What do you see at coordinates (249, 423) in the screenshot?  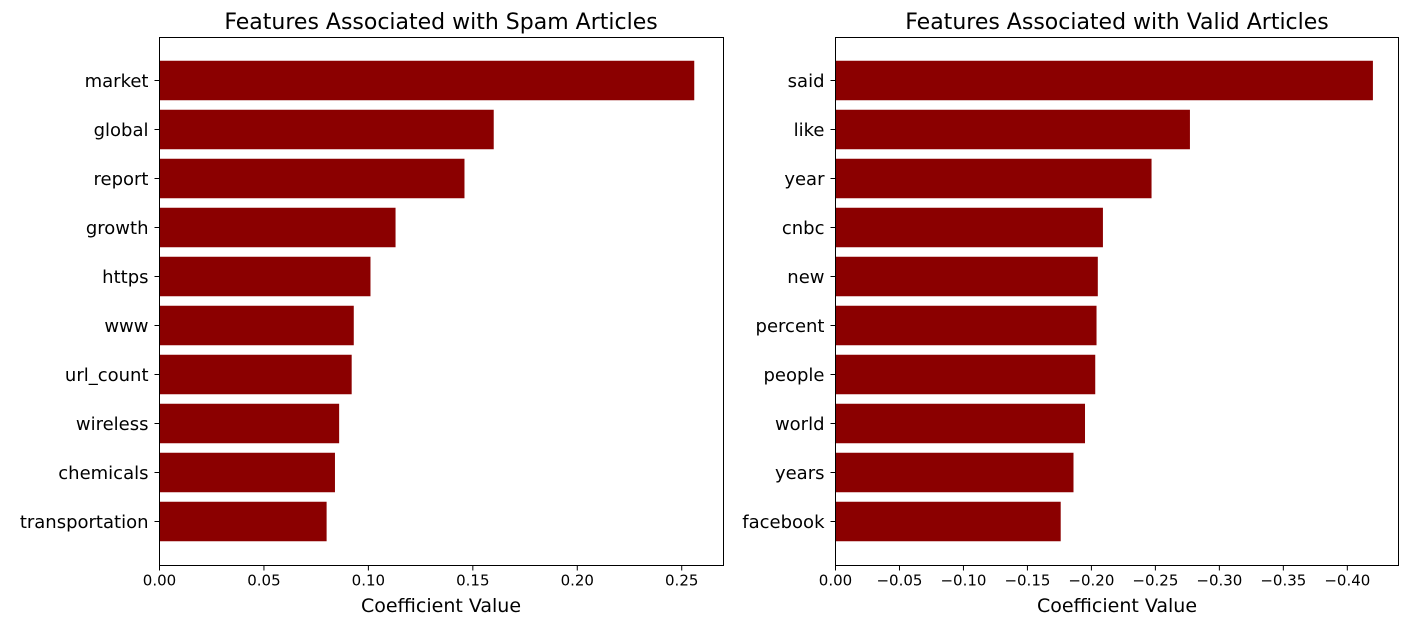 I see `spam-bar-wireless` at bounding box center [249, 423].